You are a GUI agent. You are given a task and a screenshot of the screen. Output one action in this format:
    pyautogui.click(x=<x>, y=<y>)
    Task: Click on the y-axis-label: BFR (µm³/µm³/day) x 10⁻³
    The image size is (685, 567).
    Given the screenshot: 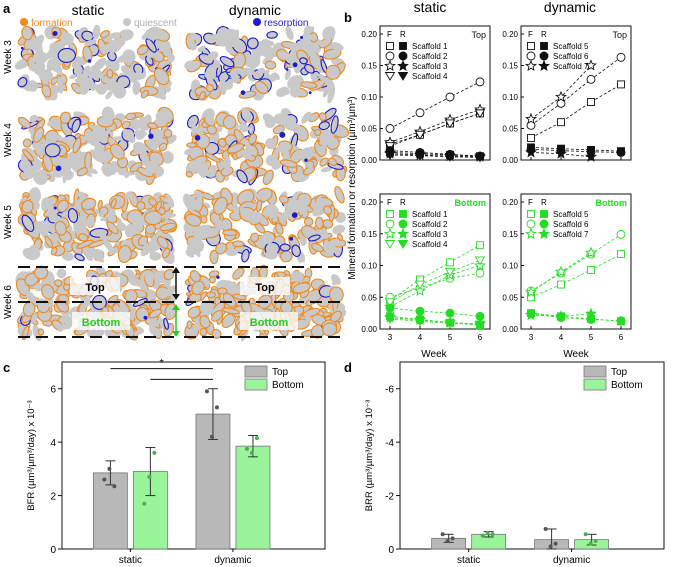 What is the action you would take?
    pyautogui.click(x=31, y=455)
    